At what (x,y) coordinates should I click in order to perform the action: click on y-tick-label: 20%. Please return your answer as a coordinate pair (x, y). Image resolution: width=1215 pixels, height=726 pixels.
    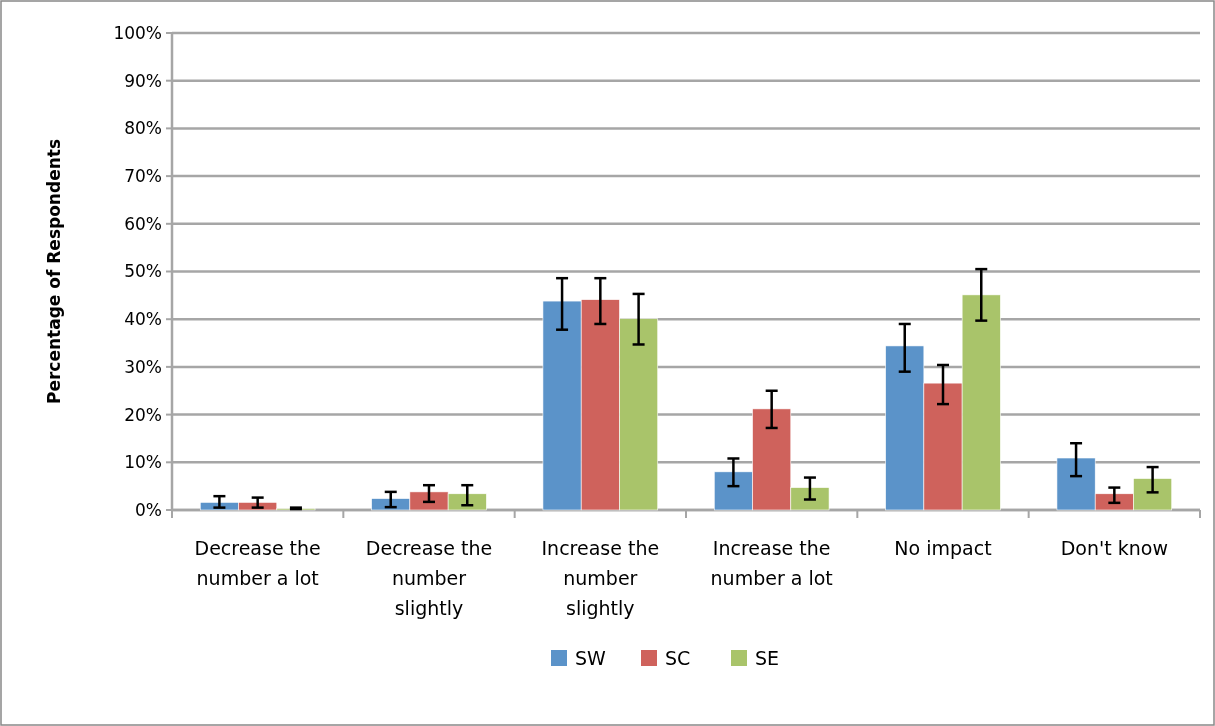
    Looking at the image, I should click on (143, 414).